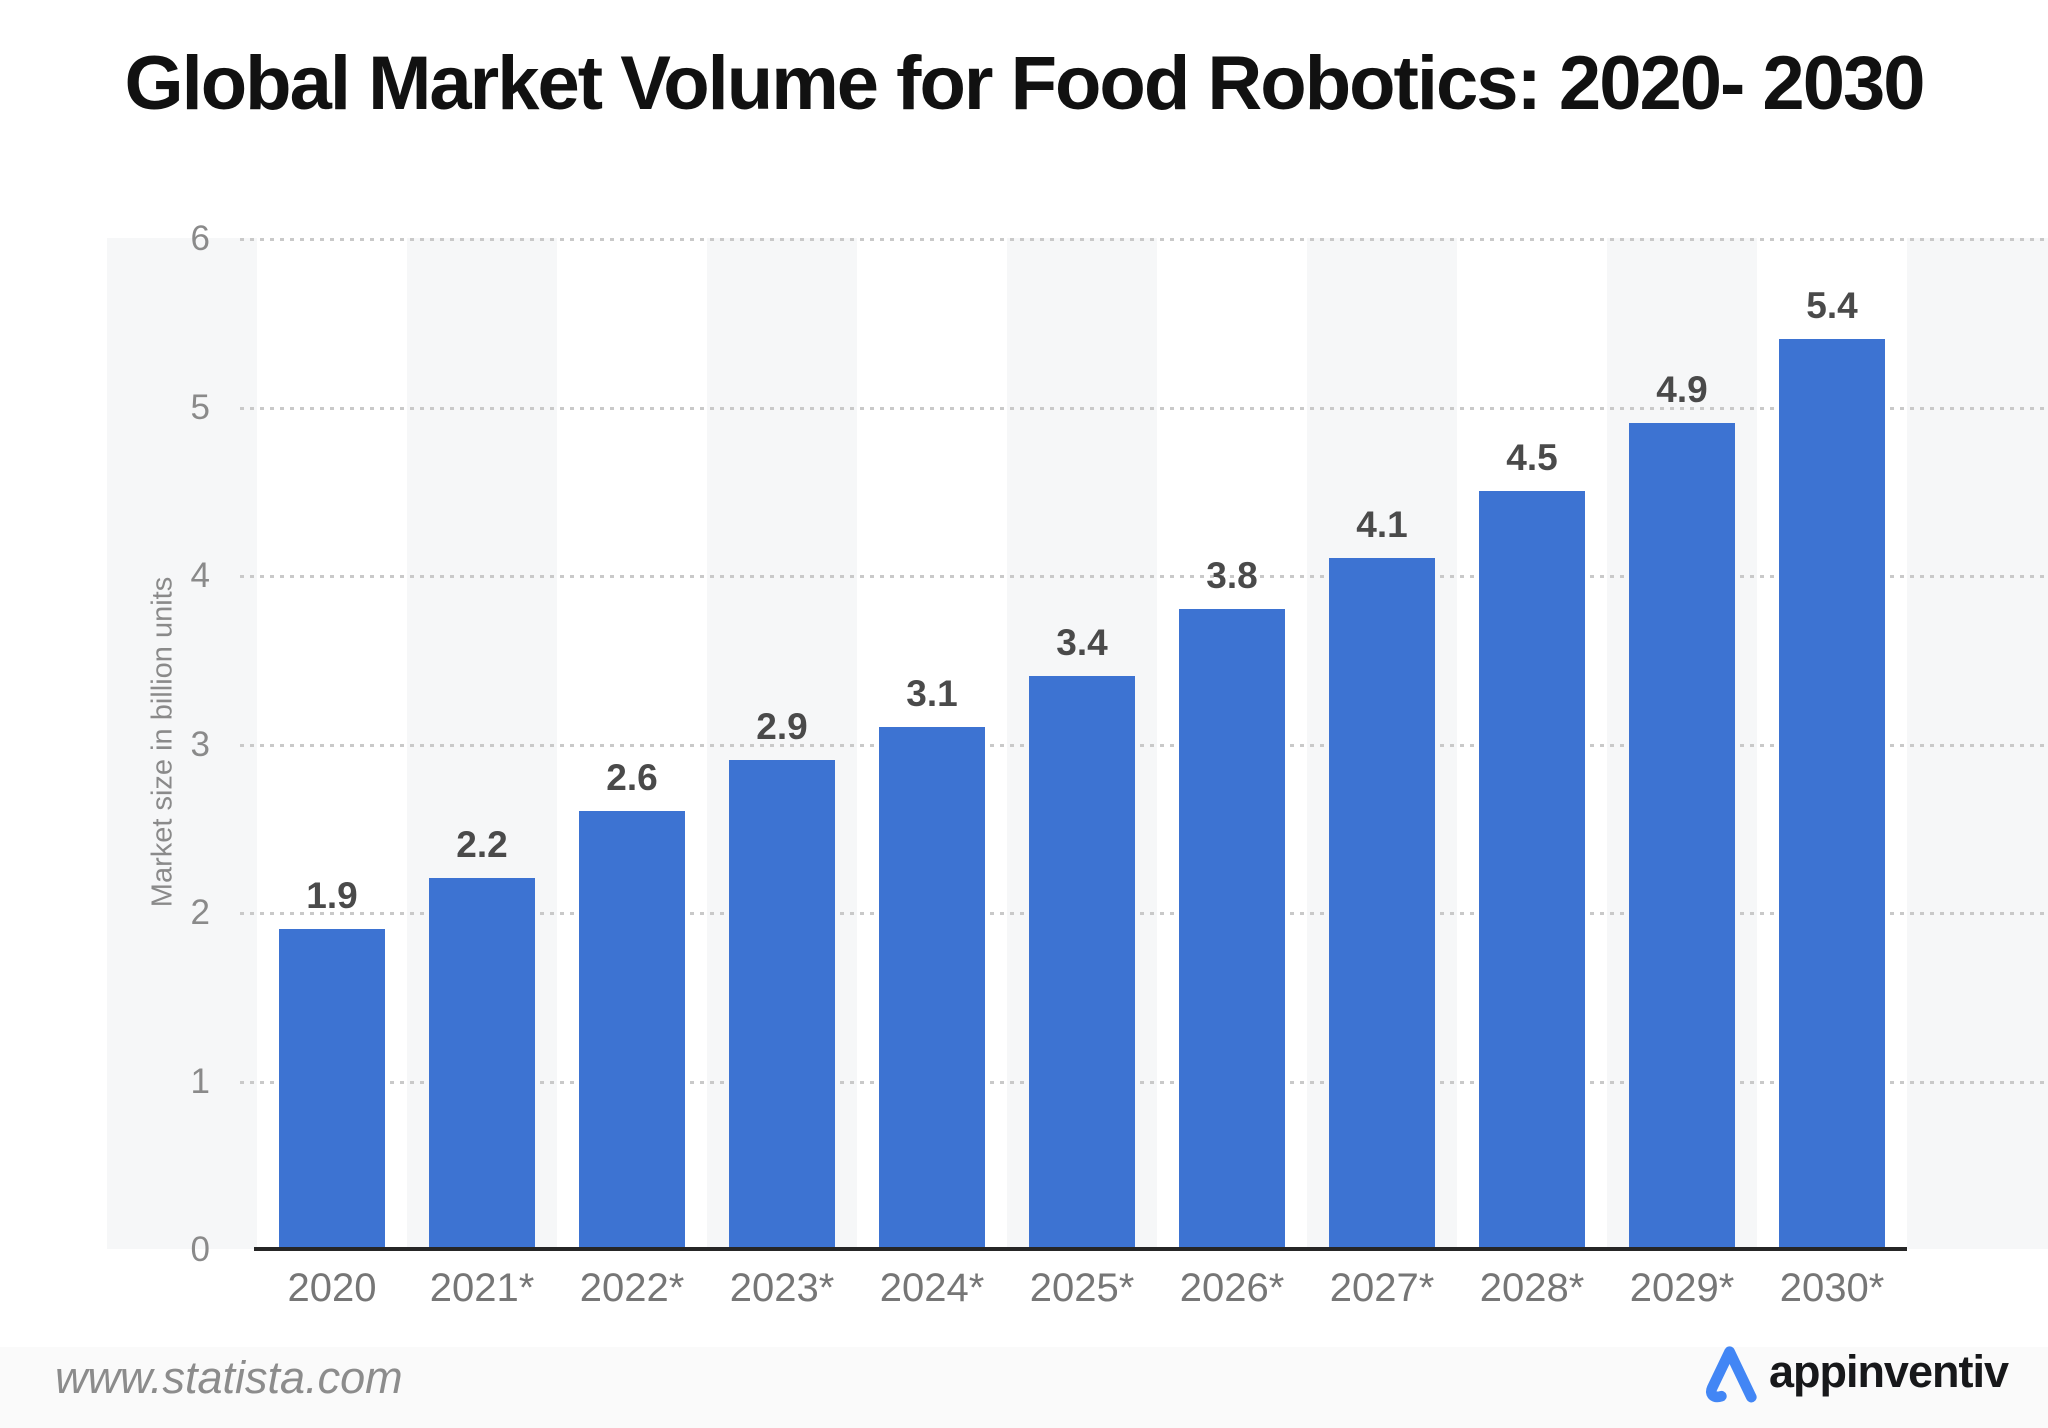  What do you see at coordinates (1082, 643) in the screenshot?
I see `bar-value-label: 3.4` at bounding box center [1082, 643].